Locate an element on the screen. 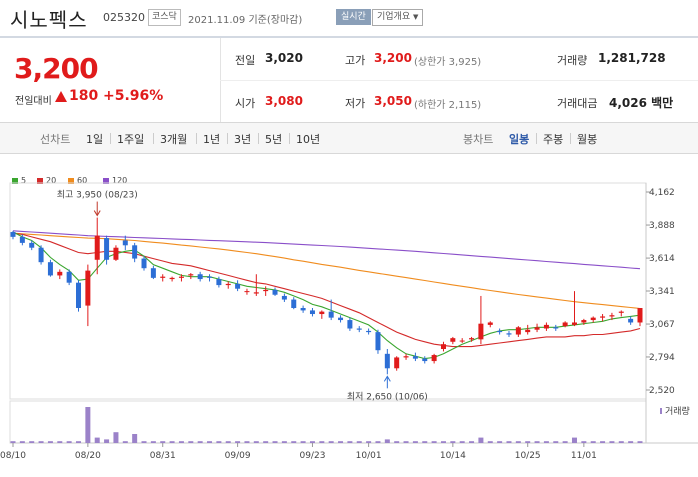 The height and width of the screenshot is (477, 698). stock-name: 시노펙스 is located at coordinates (49, 20).